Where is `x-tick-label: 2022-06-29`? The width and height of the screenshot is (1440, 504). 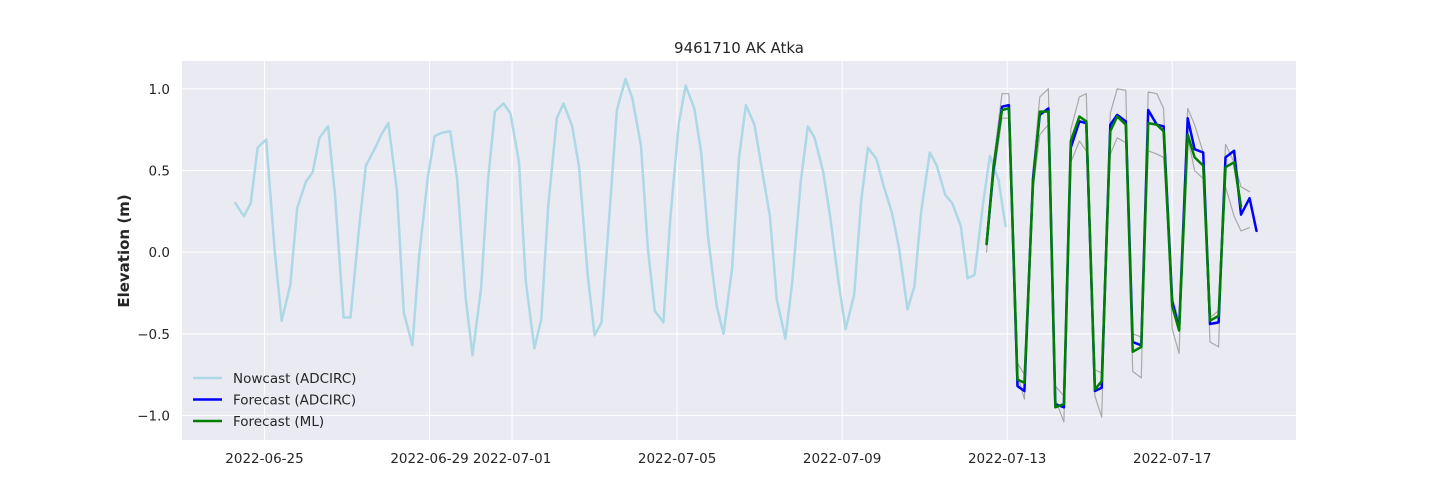
x-tick-label: 2022-06-29 is located at coordinates (429, 459).